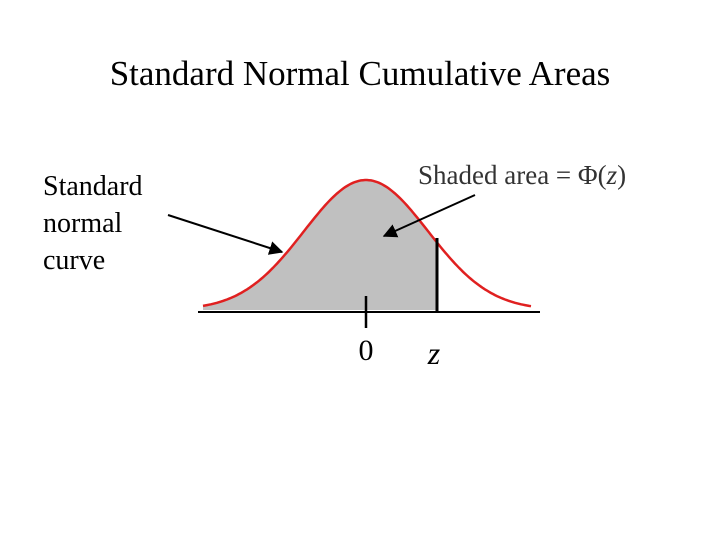 This screenshot has width=720, height=540. What do you see at coordinates (320, 245) in the screenshot?
I see `shaded-area` at bounding box center [320, 245].